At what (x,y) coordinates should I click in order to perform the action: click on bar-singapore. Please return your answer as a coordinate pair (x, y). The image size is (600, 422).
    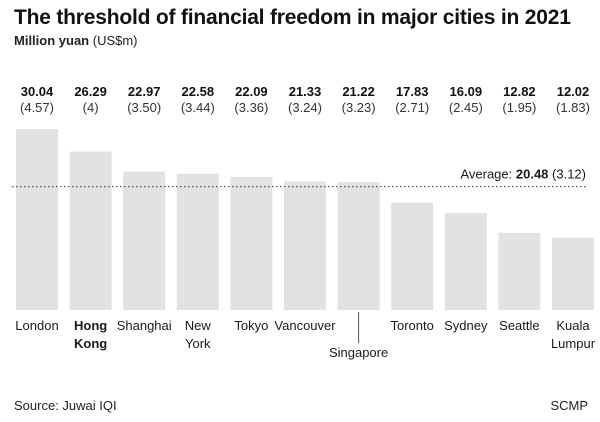
    Looking at the image, I should click on (358, 246).